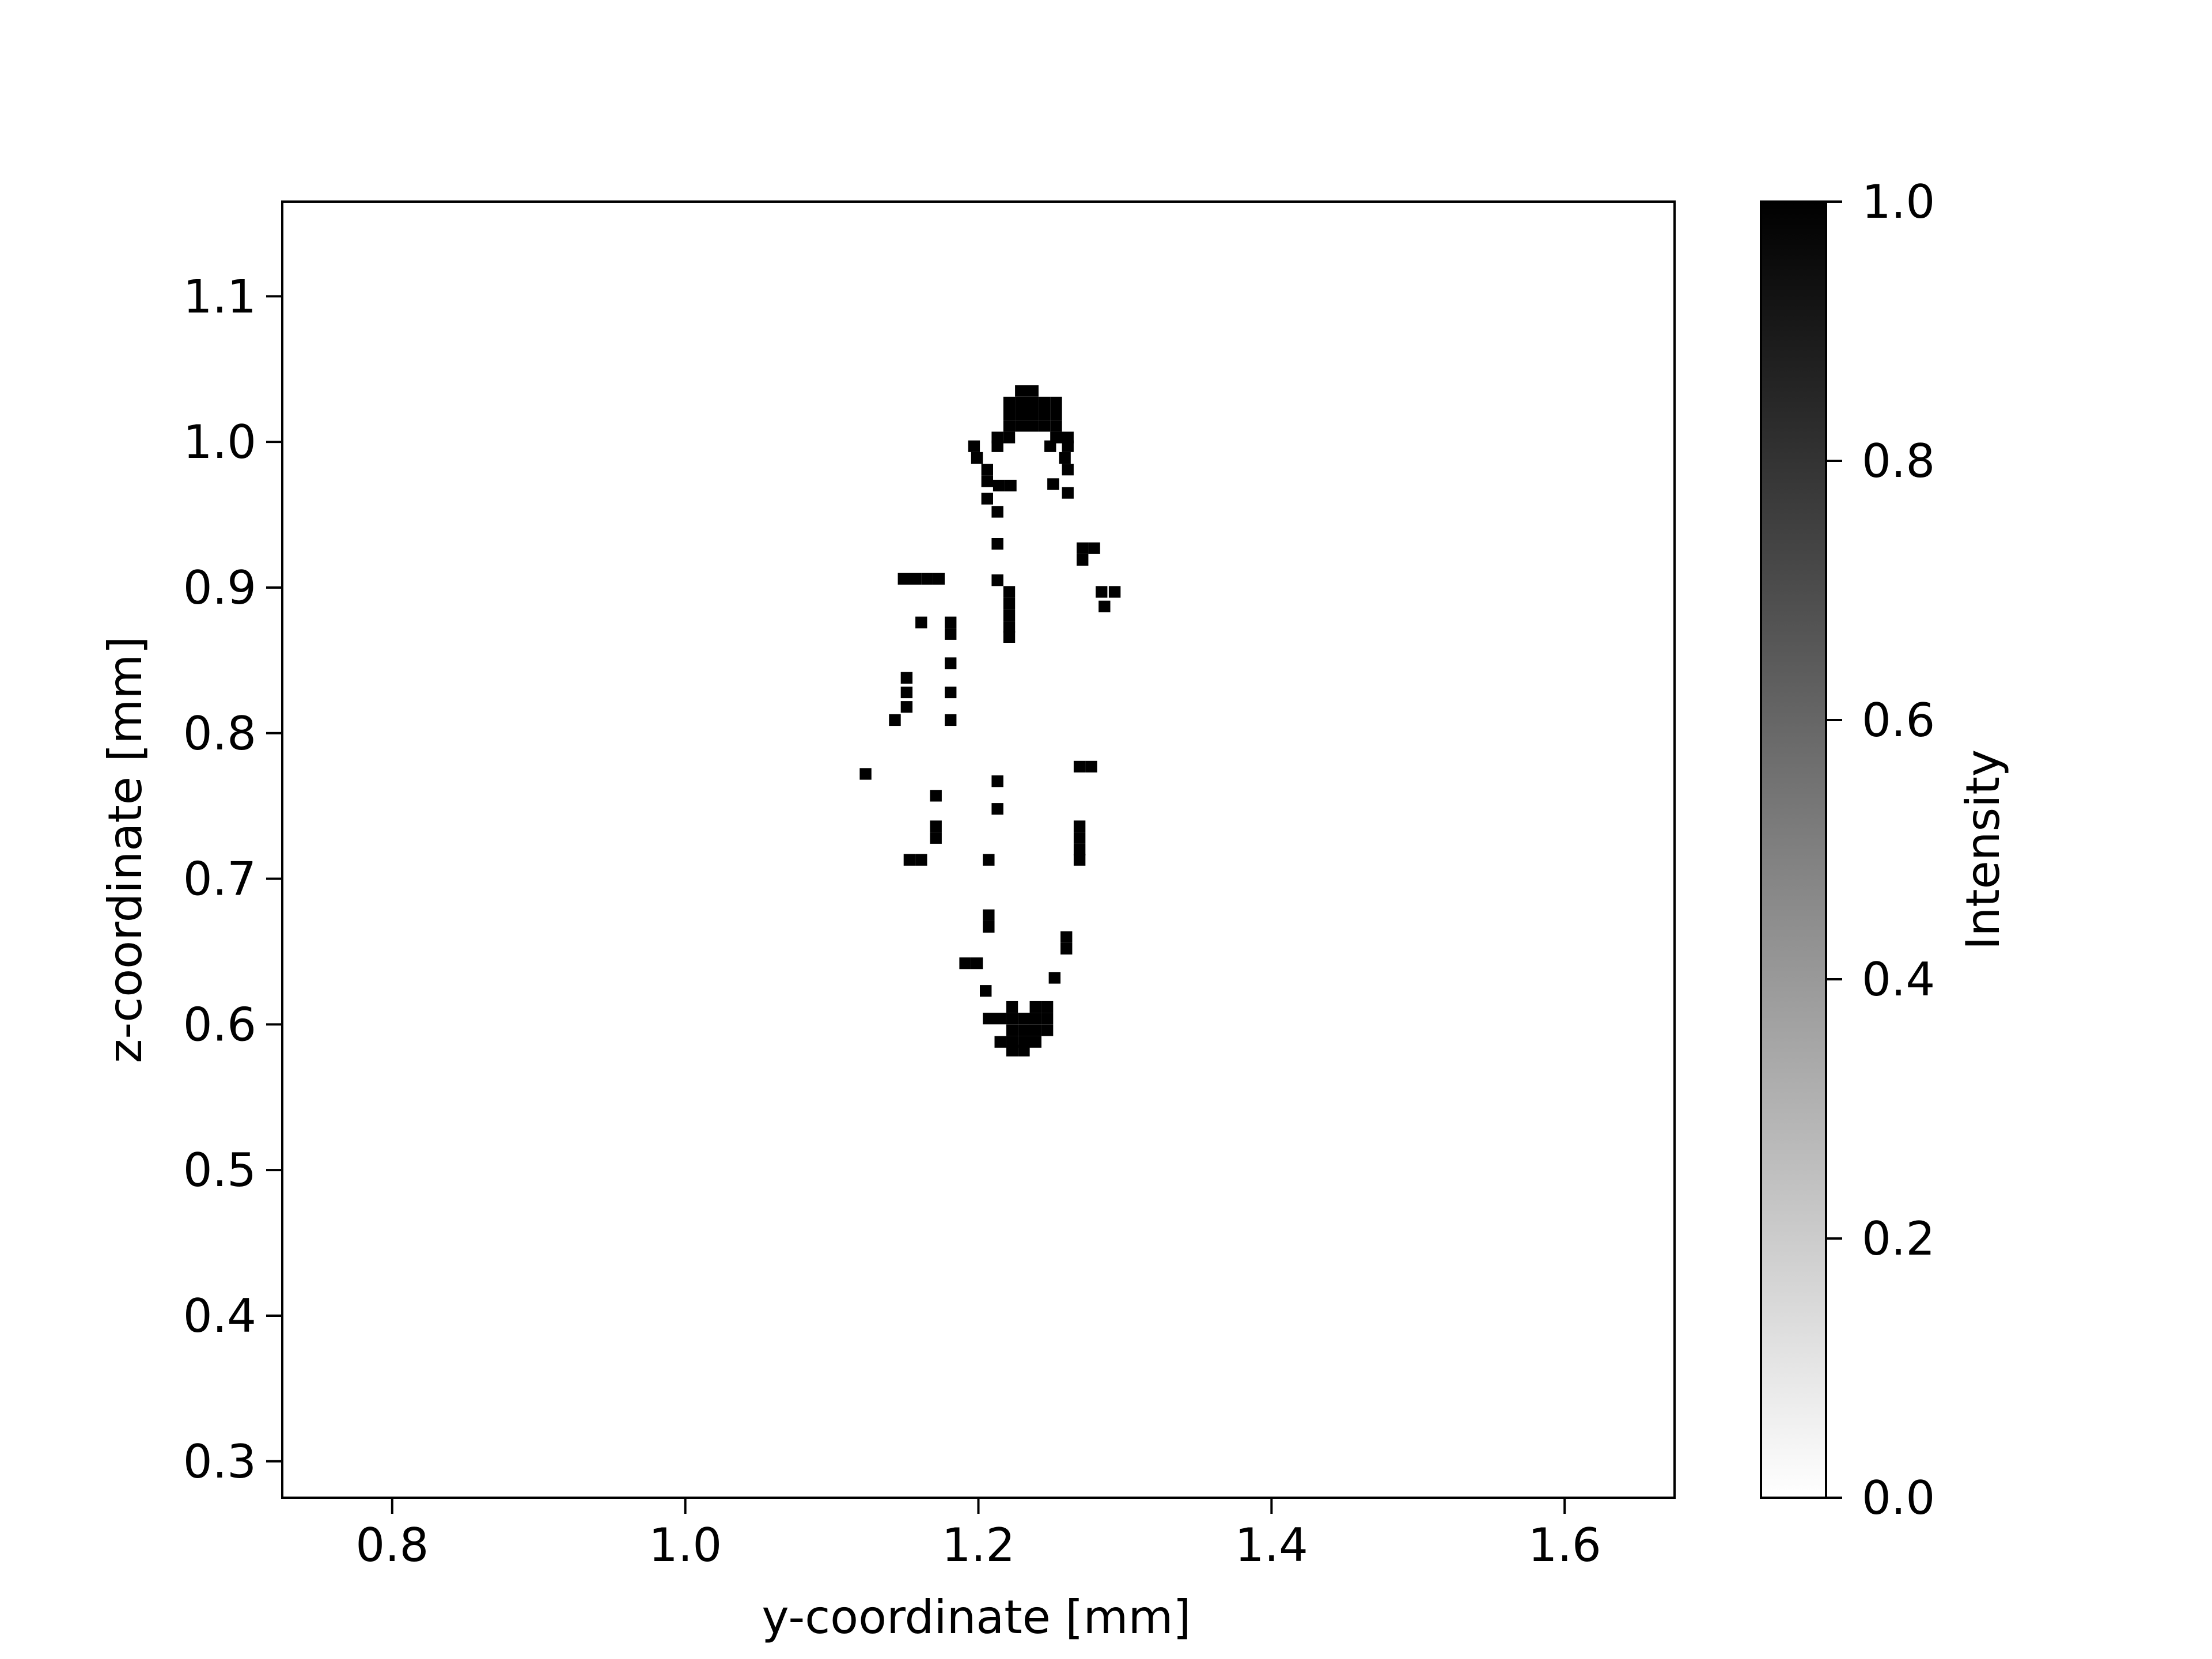 Image resolution: width=2212 pixels, height=1659 pixels. Describe the element at coordinates (392, 1545) in the screenshot. I see `x-tick-label: 0.8` at that location.